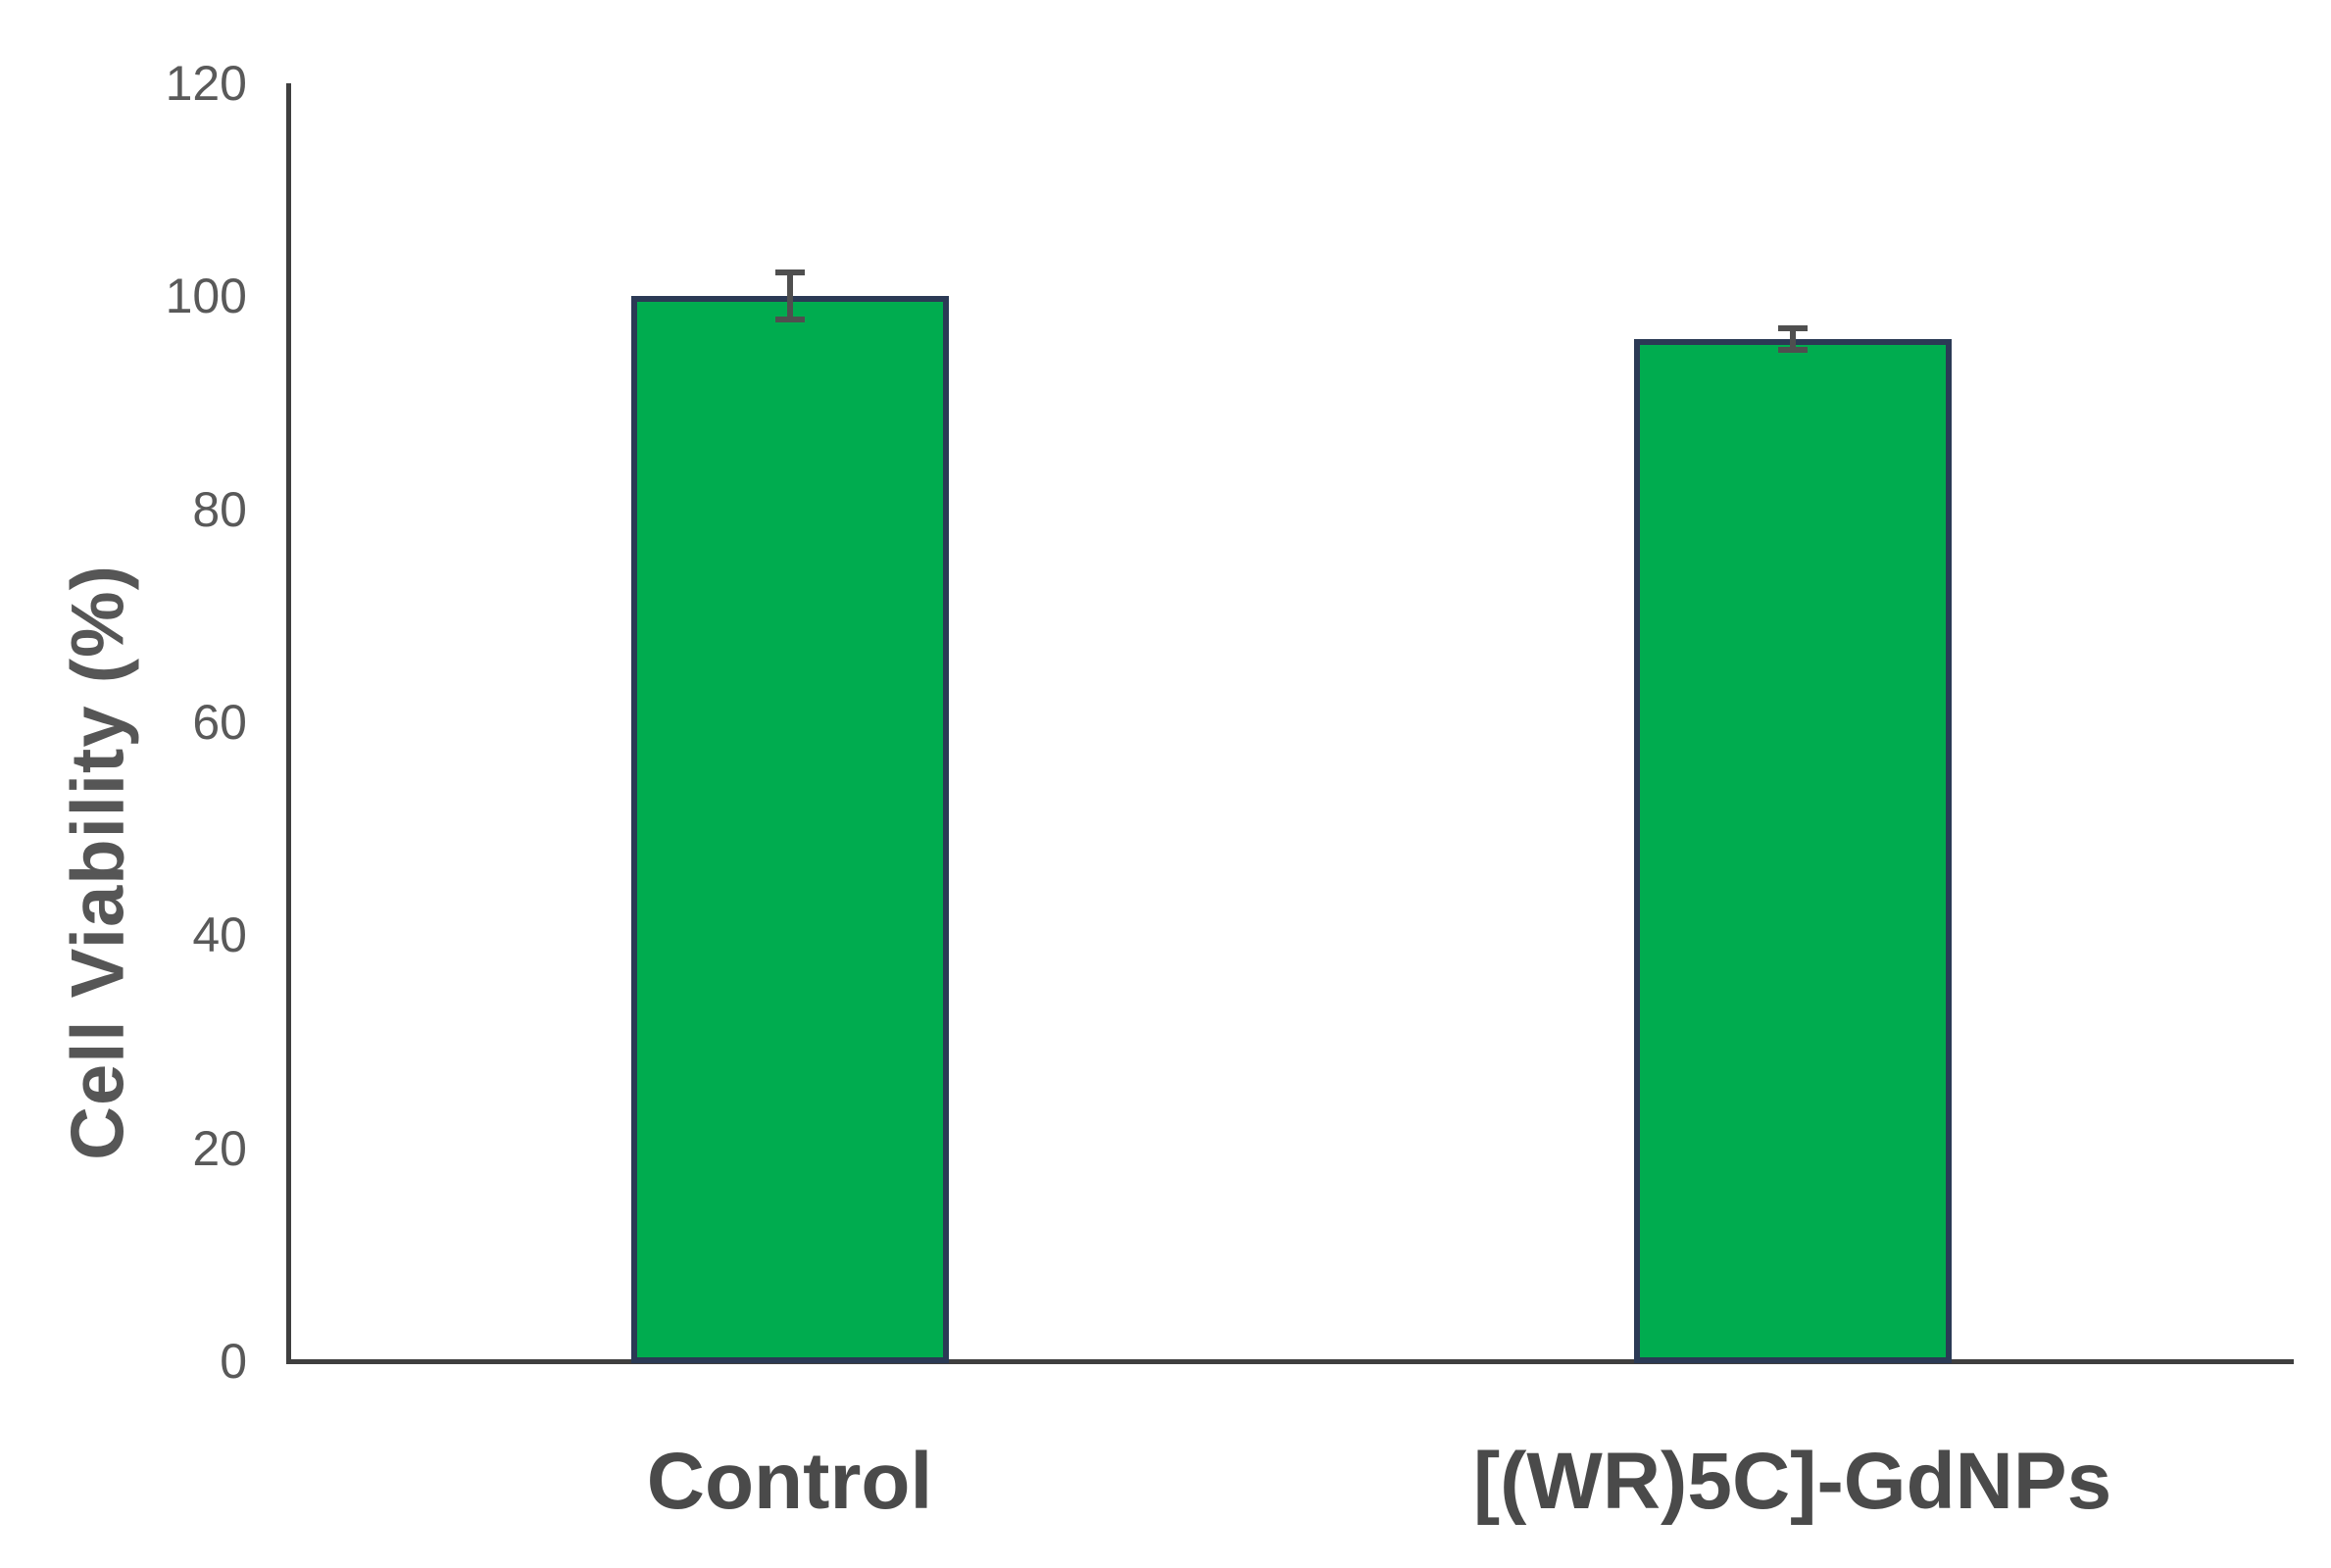  What do you see at coordinates (233, 1361) in the screenshot?
I see `y-tick-label-0: 0` at bounding box center [233, 1361].